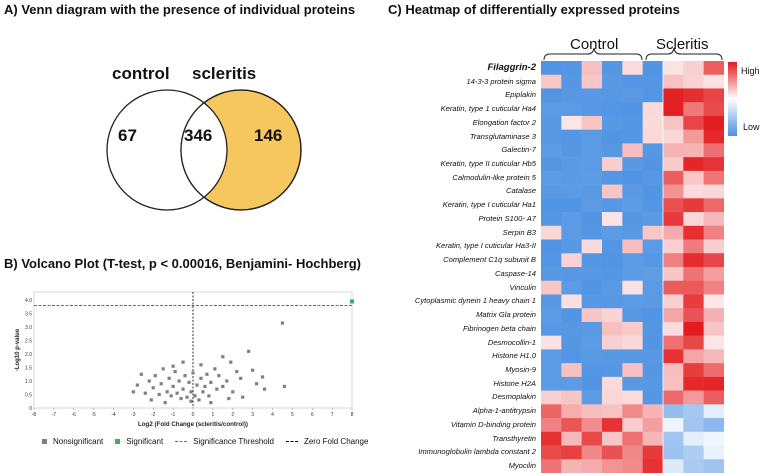  I want to click on y-tick-label: 2.5, so click(28, 341).